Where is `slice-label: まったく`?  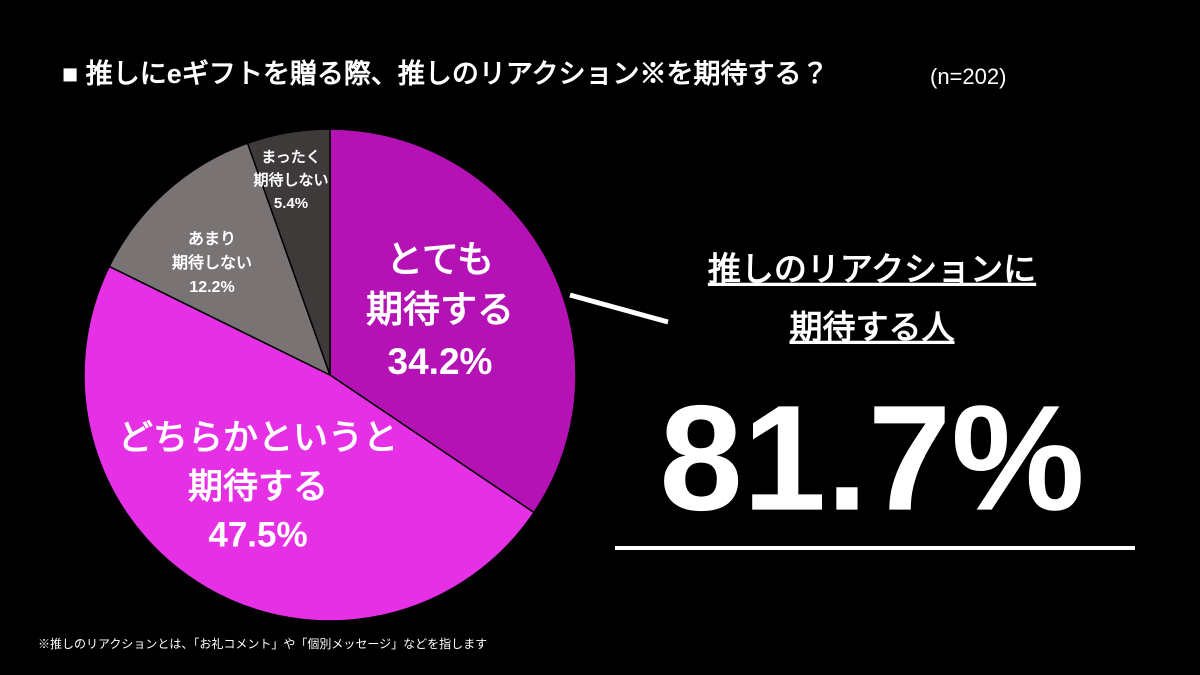 slice-label: まったく is located at coordinates (290, 157).